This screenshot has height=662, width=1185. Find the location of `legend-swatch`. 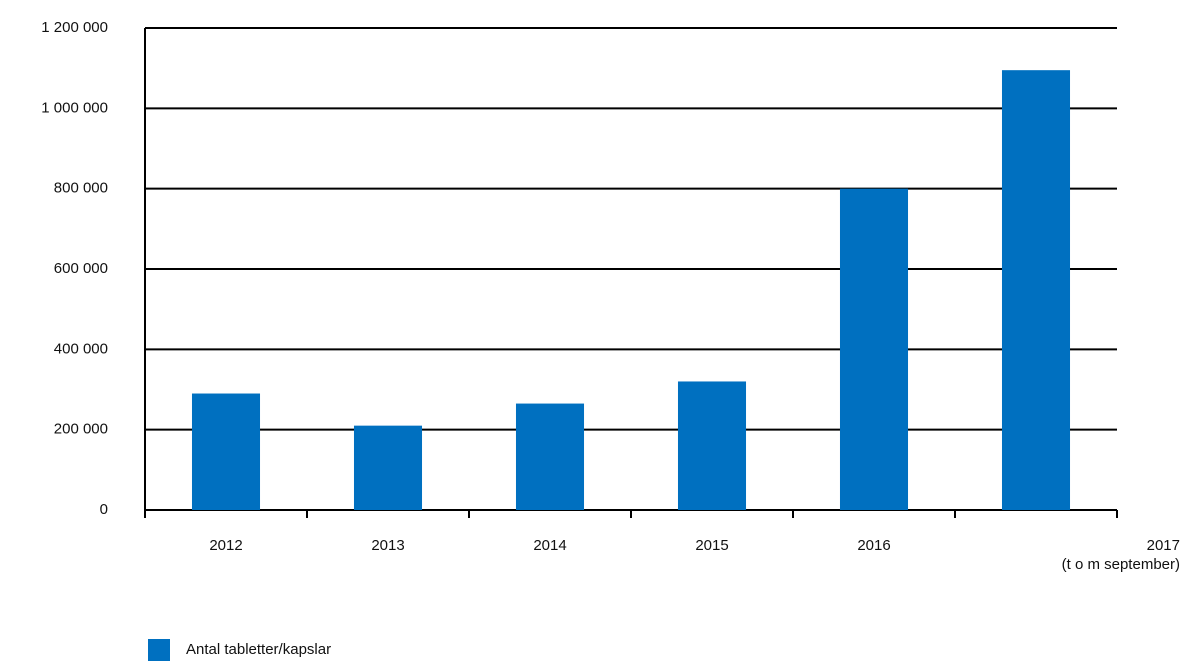

legend-swatch is located at coordinates (159, 650).